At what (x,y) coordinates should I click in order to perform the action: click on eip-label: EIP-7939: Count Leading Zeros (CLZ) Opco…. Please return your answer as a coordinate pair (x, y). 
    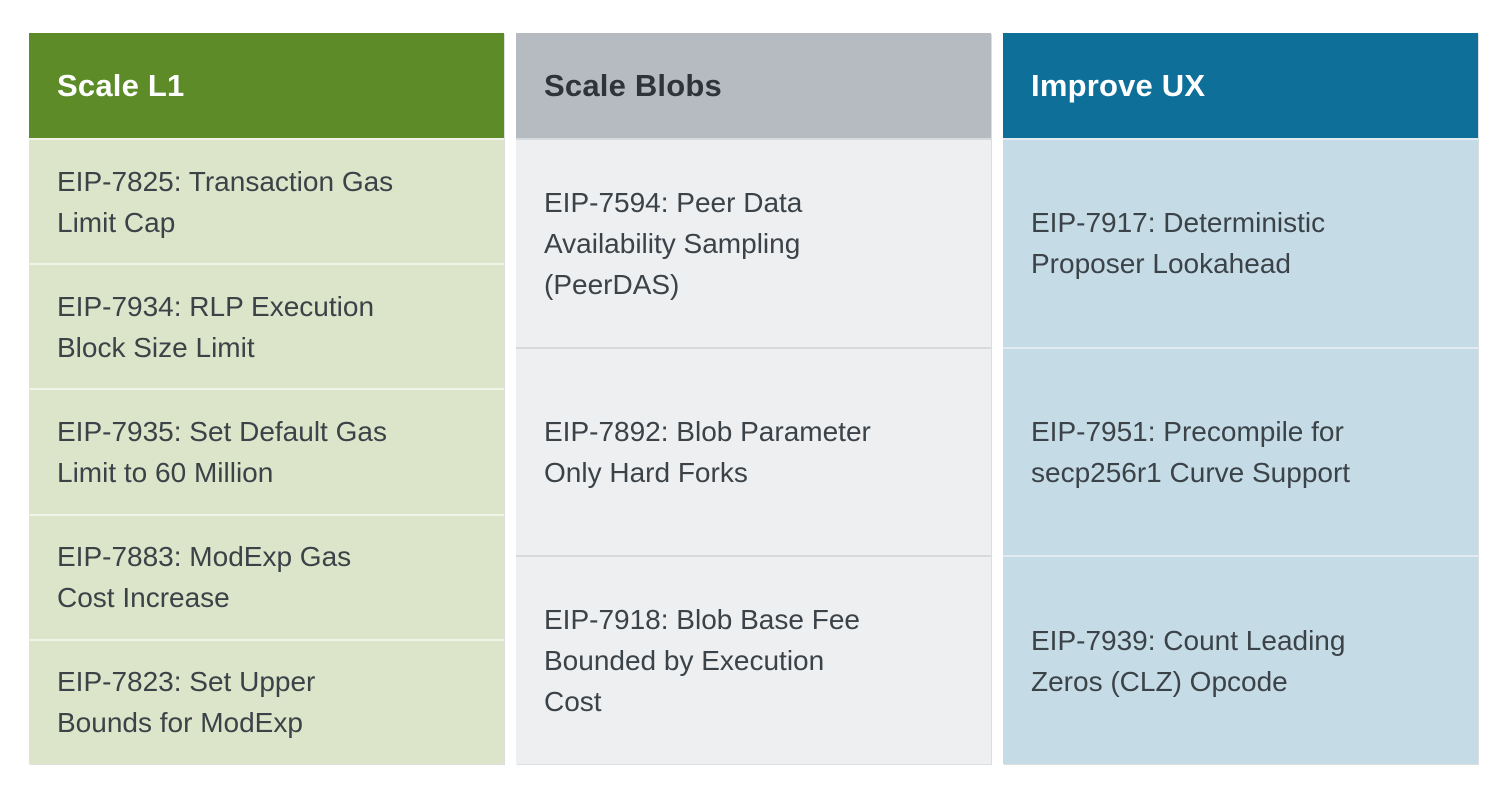
    Looking at the image, I should click on (1188, 660).